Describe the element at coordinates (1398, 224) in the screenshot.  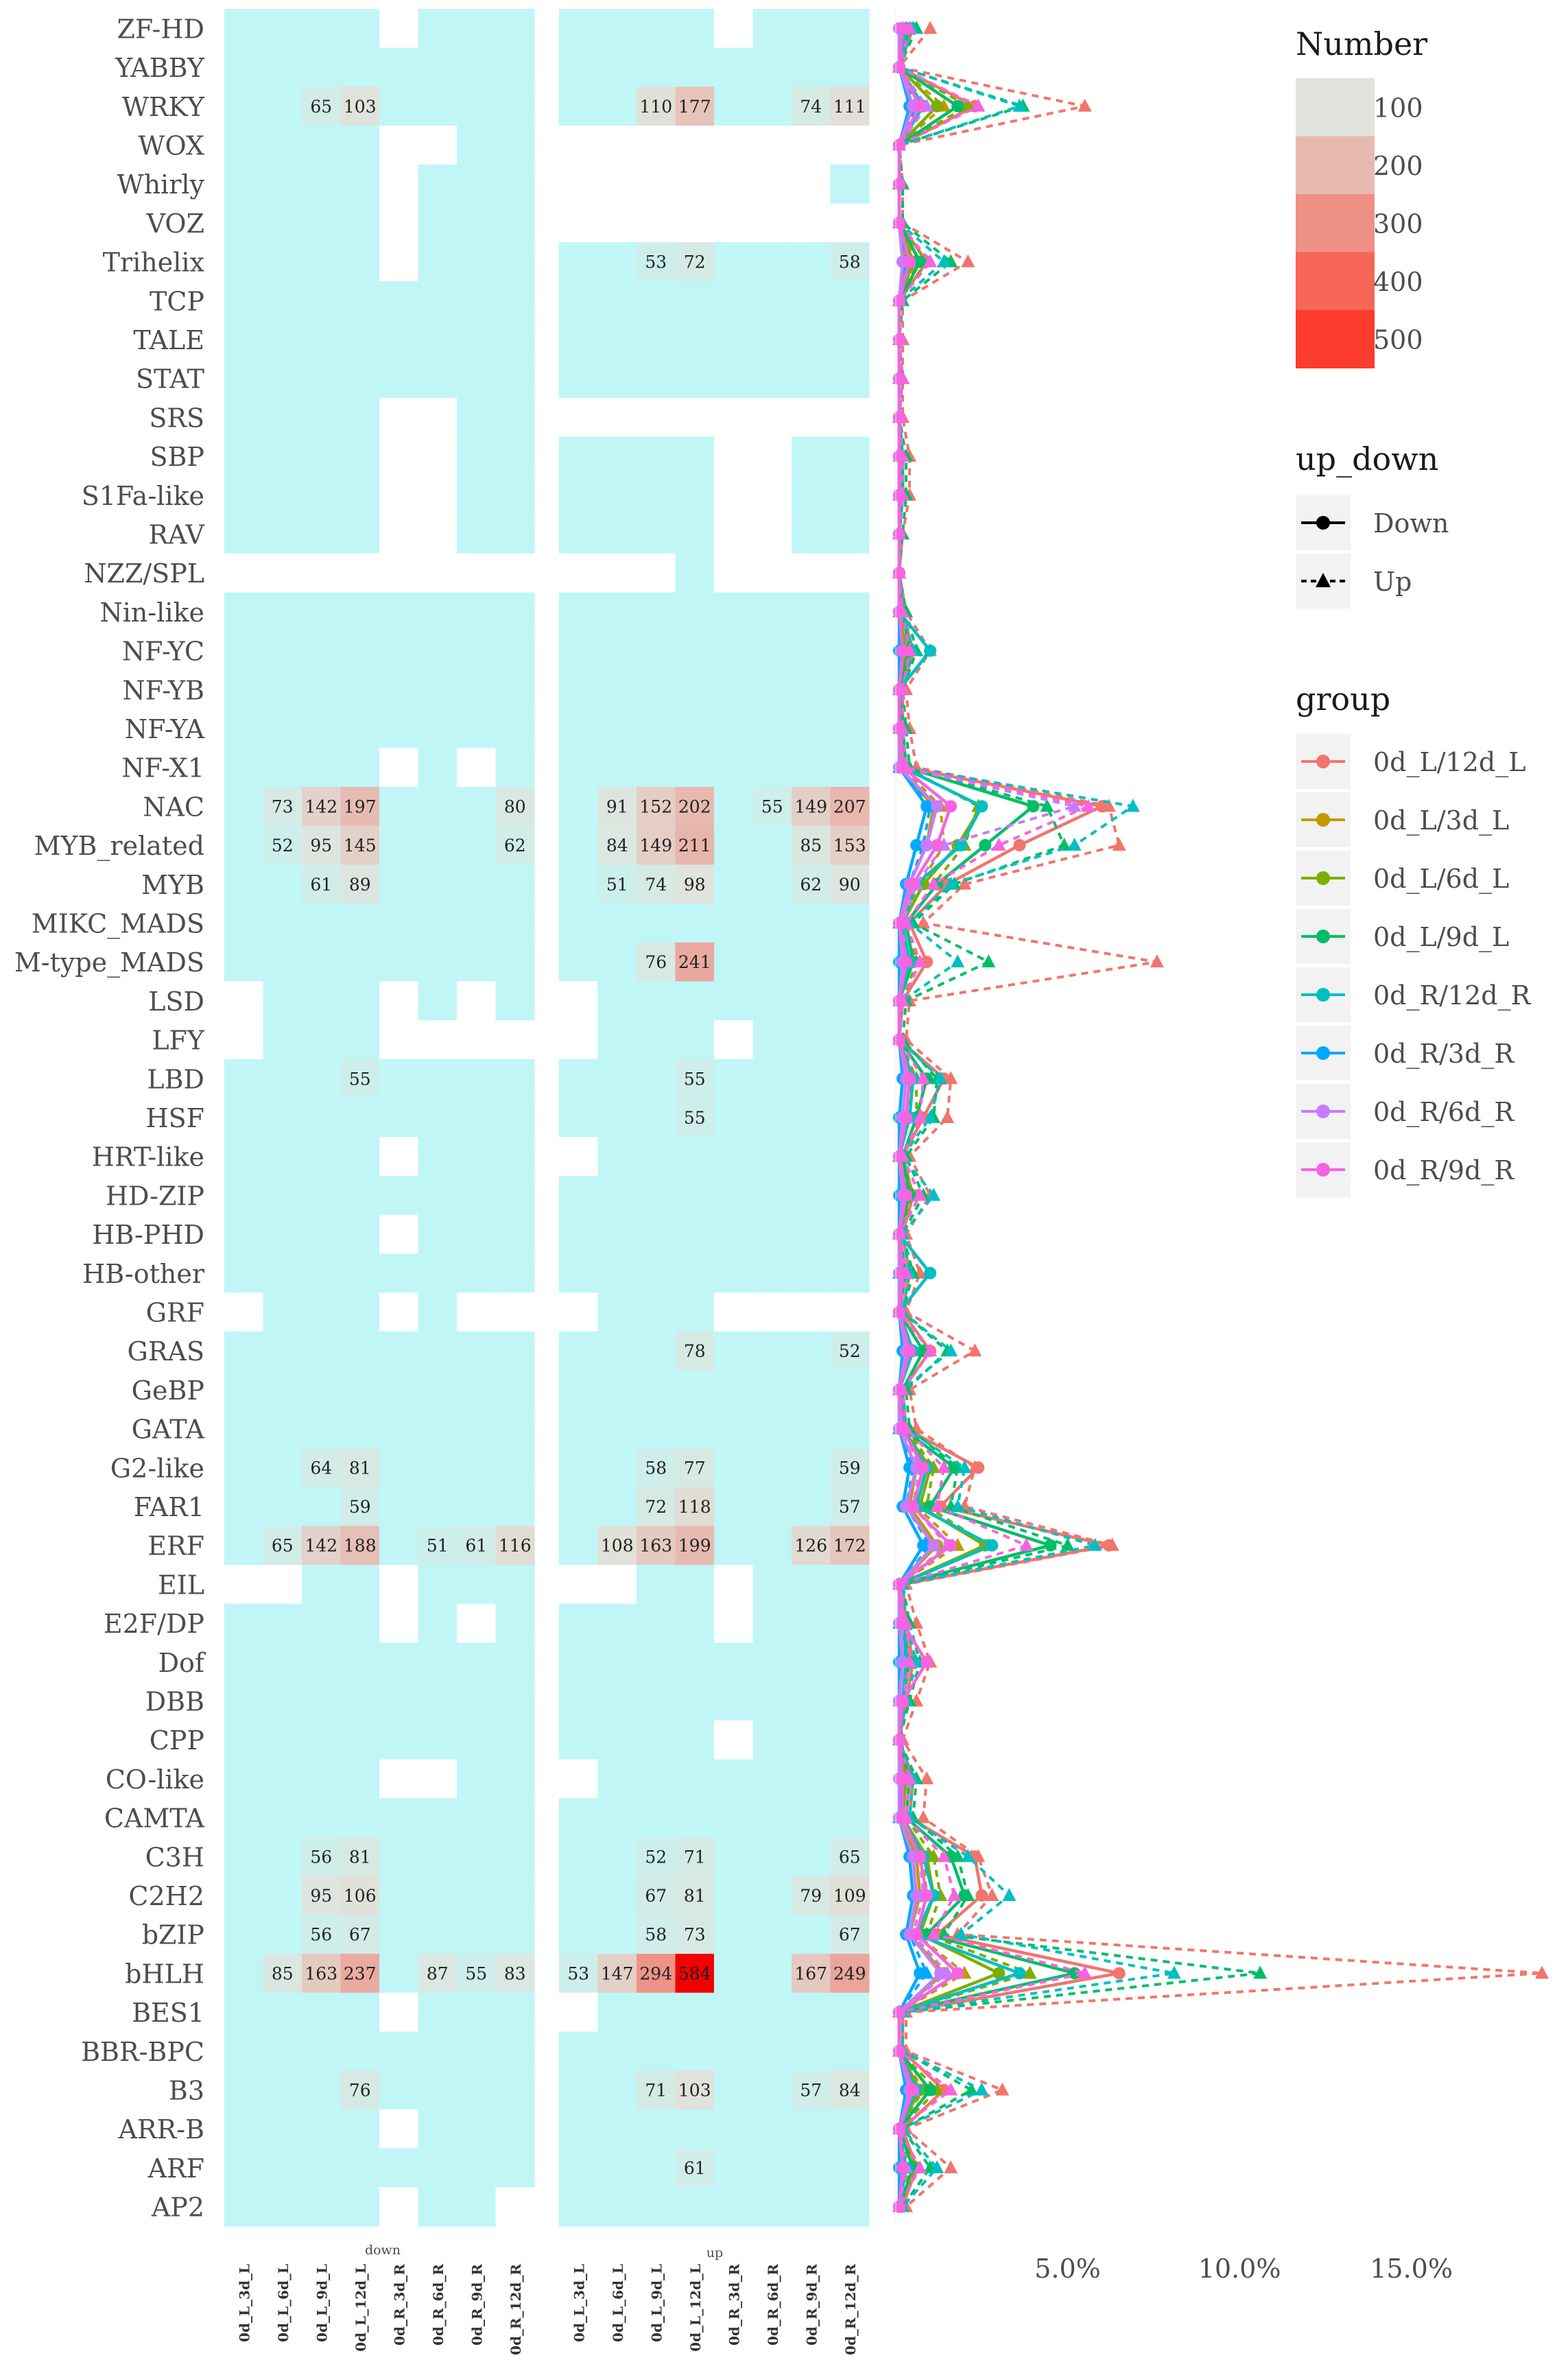
I see `legend-number-label: 300` at that location.